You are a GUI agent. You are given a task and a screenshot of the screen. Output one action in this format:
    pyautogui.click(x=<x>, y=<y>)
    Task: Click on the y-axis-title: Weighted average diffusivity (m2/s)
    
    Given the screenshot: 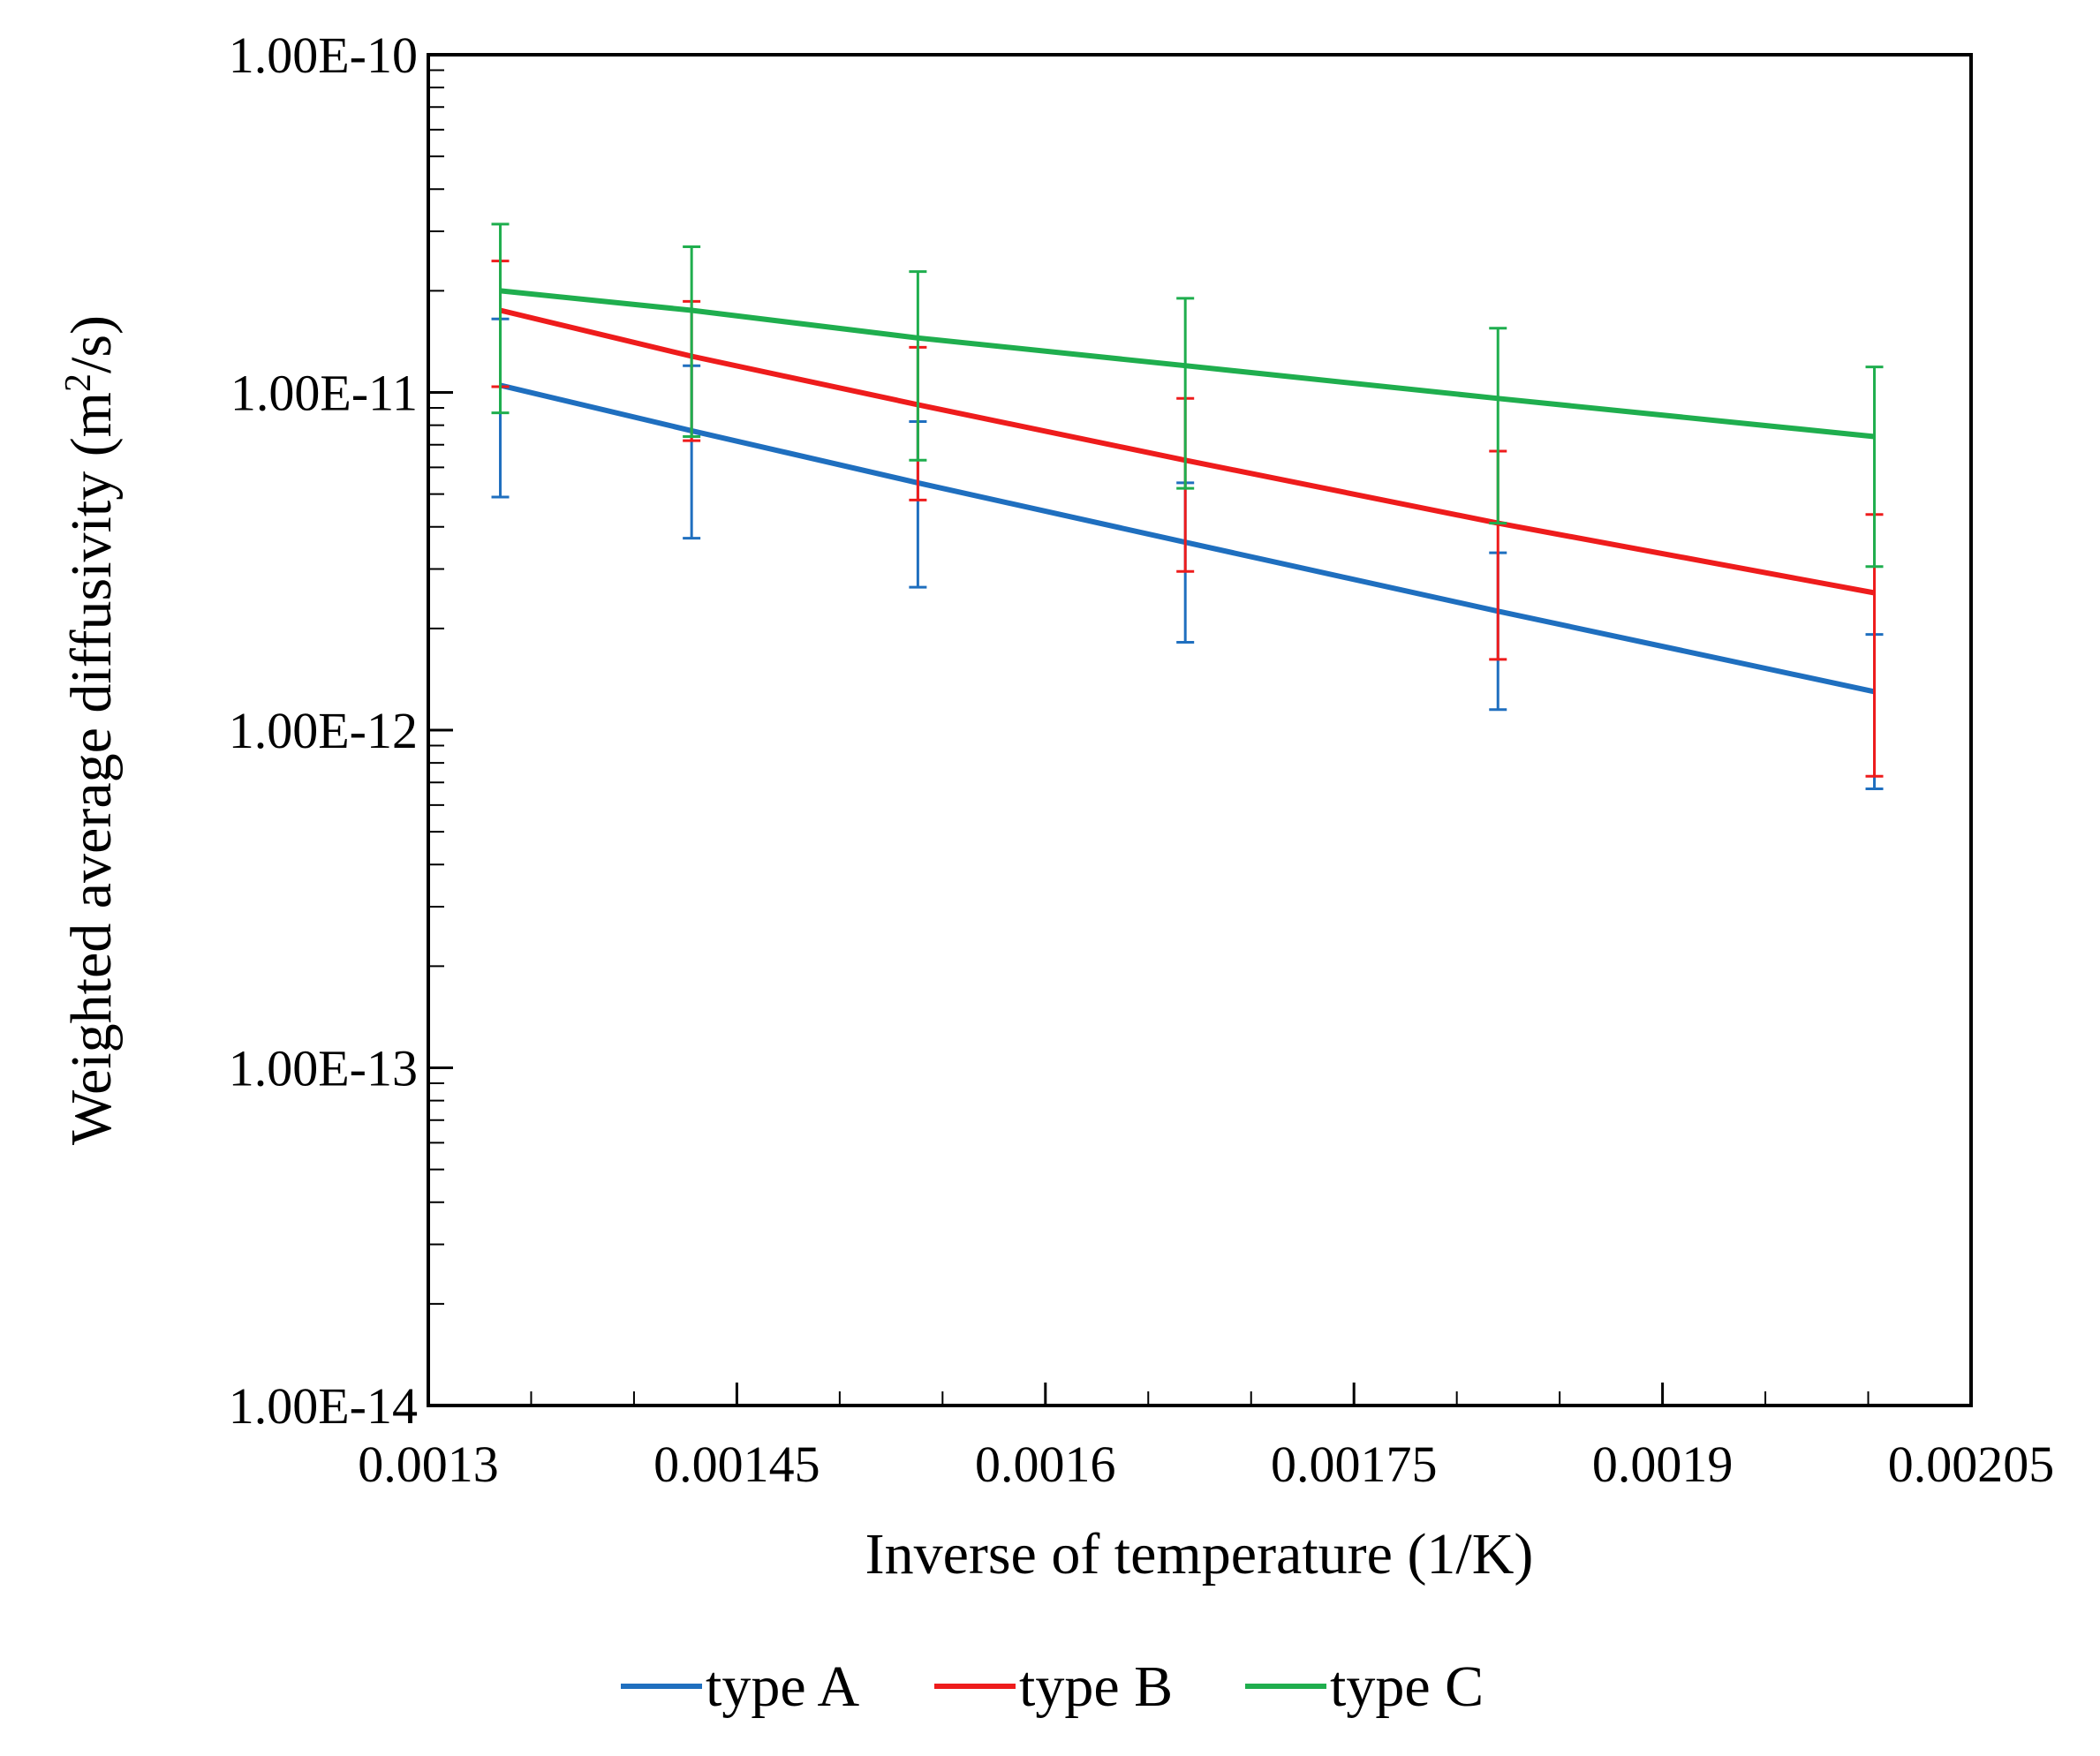 What is the action you would take?
    pyautogui.click(x=91, y=730)
    